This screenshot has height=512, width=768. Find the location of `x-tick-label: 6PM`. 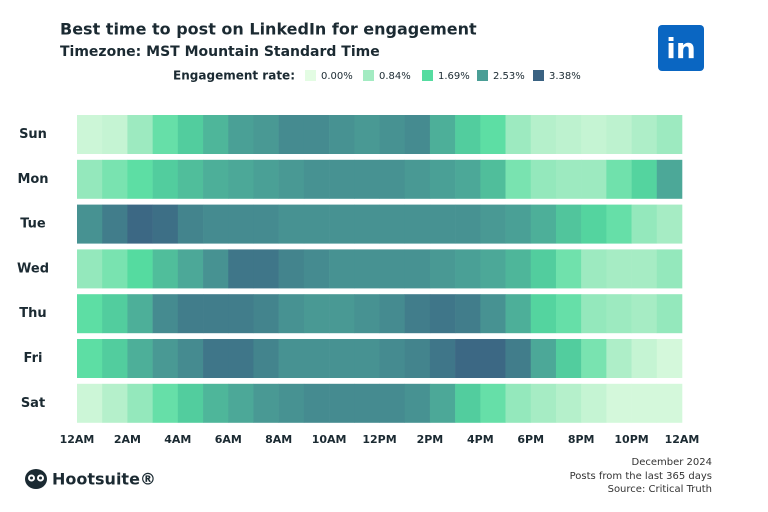

x-tick-label: 6PM is located at coordinates (530, 439).